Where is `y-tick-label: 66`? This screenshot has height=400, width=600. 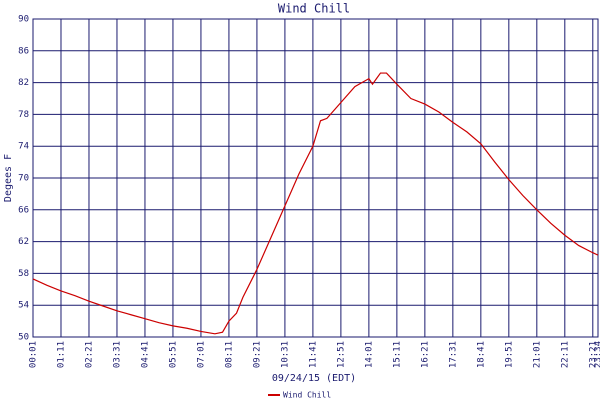
y-tick-label: 66 is located at coordinates (23, 210).